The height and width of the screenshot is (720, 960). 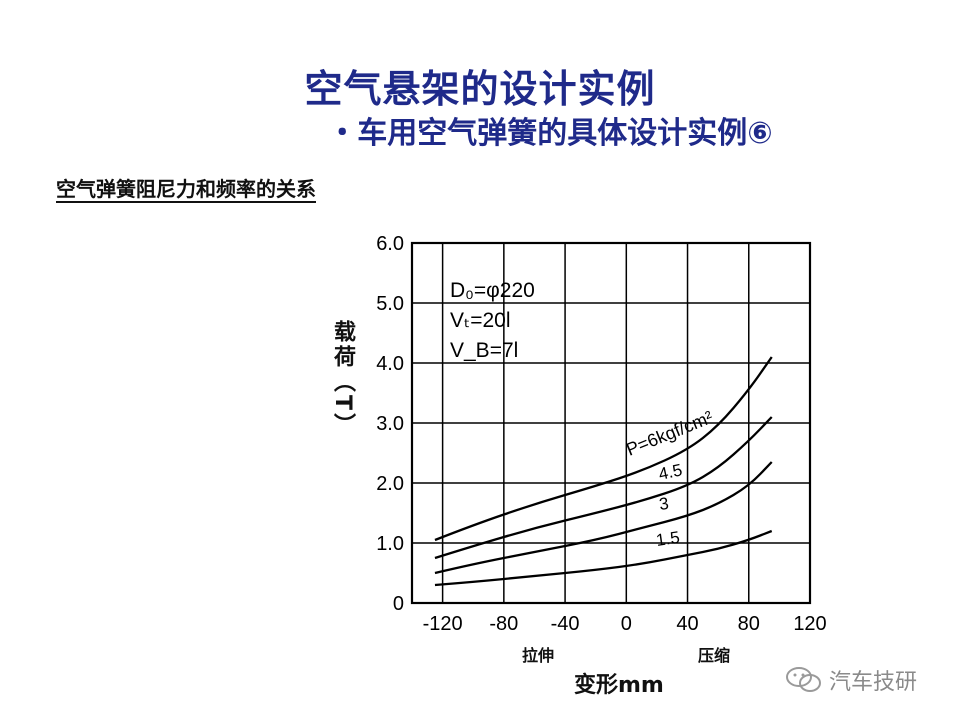 I want to click on slide-title: 空气悬架的设计实例, so click(x=480, y=89).